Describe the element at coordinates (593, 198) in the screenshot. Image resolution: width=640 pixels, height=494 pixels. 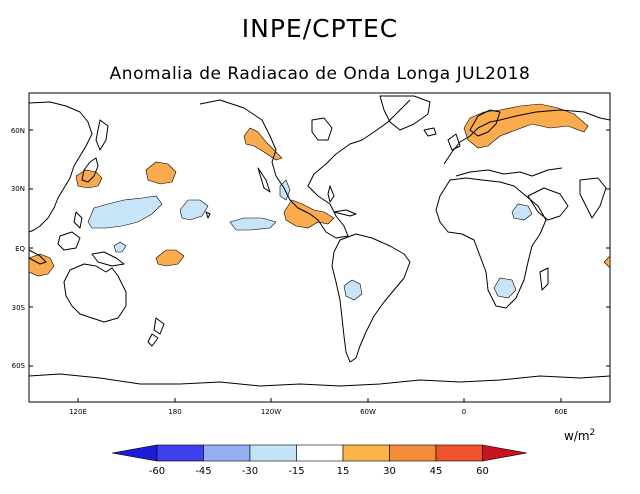
I see `coast-india` at that location.